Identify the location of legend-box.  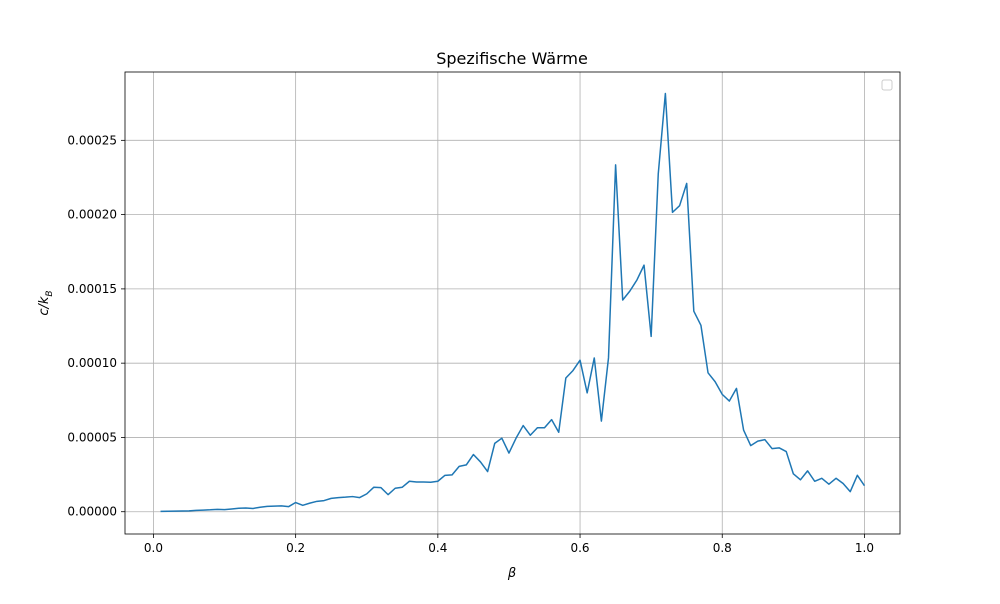
(887, 85).